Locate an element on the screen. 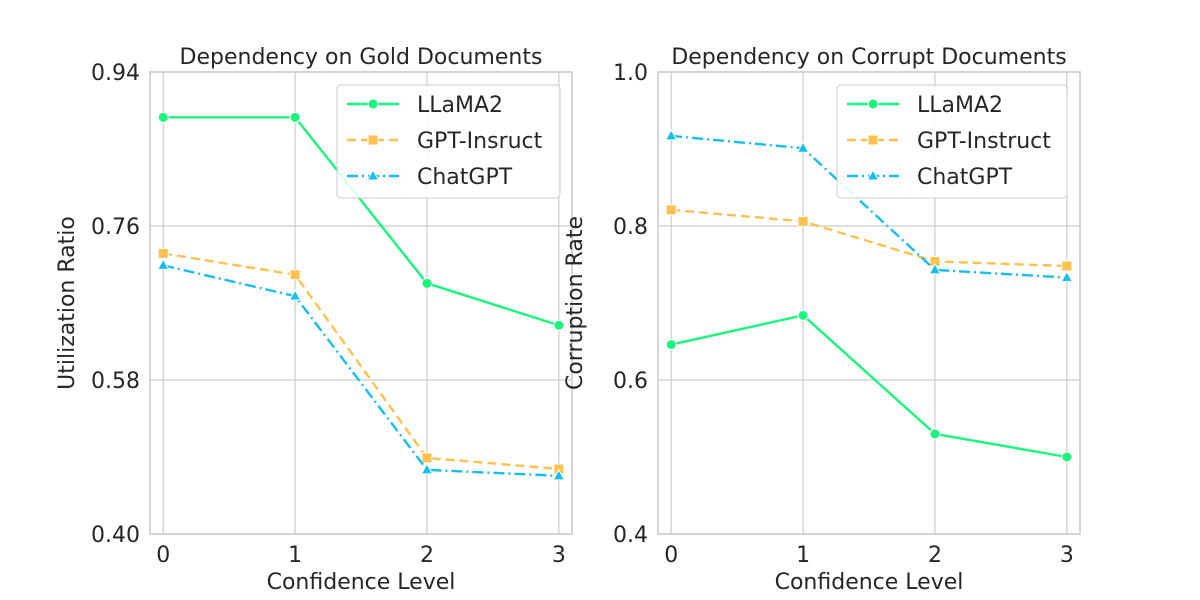 The width and height of the screenshot is (1200, 600). legend: LLaMA2 GPT-Instruct ChatGPT is located at coordinates (952, 141).